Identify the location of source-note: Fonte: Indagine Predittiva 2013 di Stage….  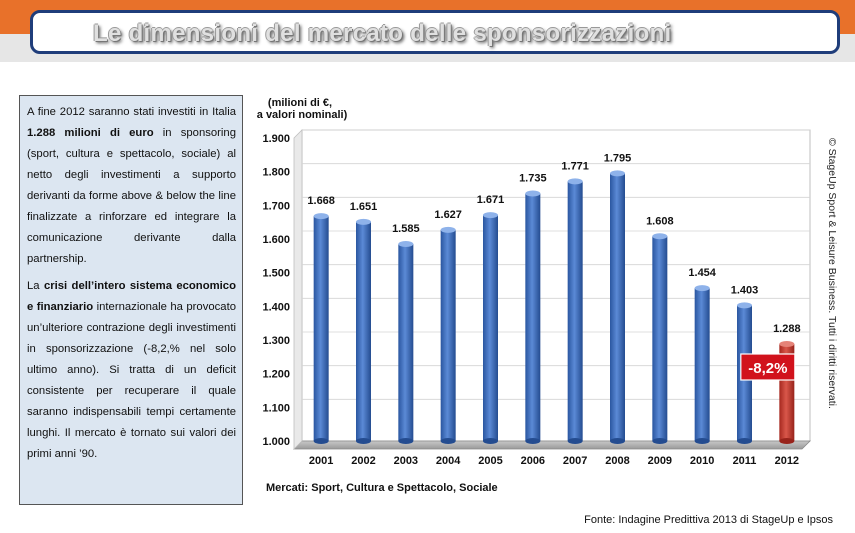
(708, 520).